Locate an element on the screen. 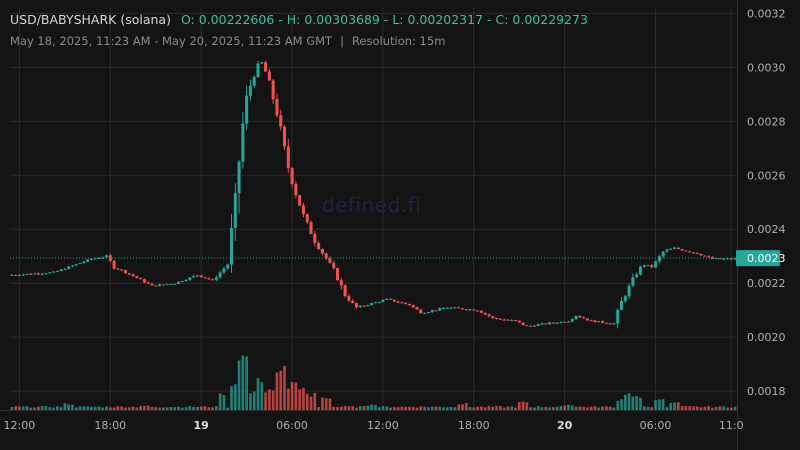 The height and width of the screenshot is (450, 800). pair-label: USD/BABYSHARK (solana) is located at coordinates (90, 19).